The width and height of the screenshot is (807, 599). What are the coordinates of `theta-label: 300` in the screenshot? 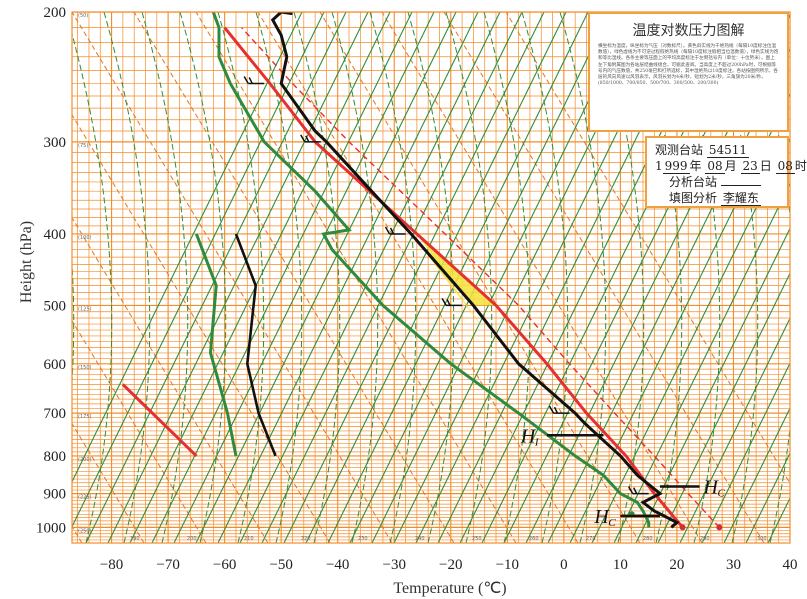 It's located at (762, 539).